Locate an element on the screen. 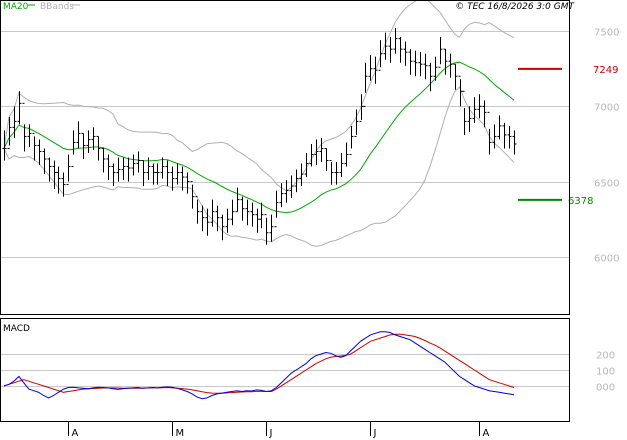 This screenshot has width=627, height=440. resistance-label: 7249 is located at coordinates (605, 70).